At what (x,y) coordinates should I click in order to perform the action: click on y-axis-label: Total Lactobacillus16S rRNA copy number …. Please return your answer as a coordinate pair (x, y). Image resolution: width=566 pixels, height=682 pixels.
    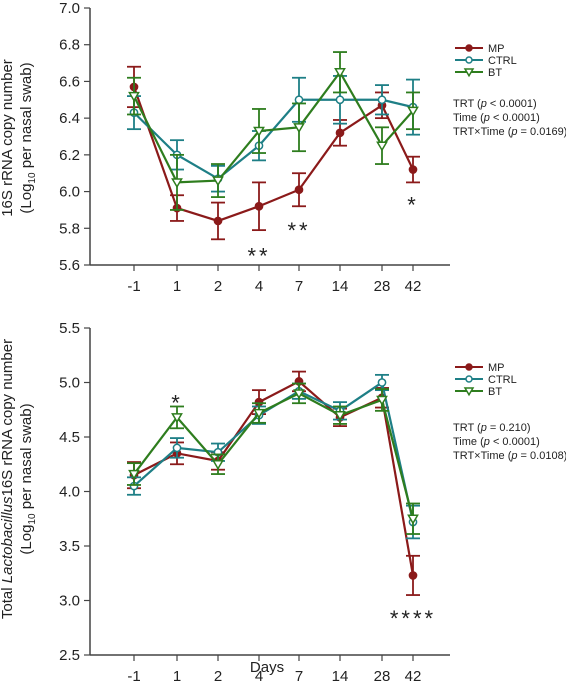
    Looking at the image, I should click on (19, 479).